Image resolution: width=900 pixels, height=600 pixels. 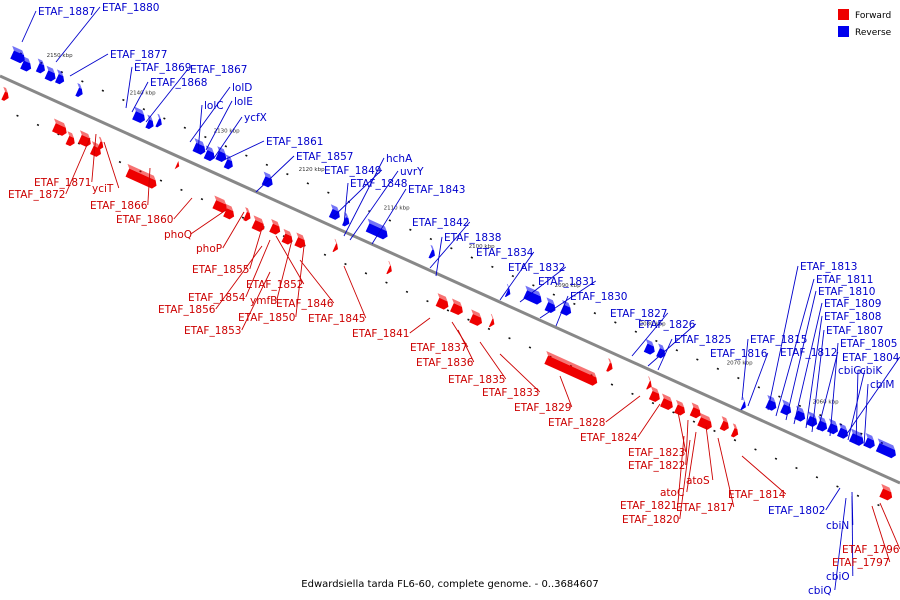 What do you see at coordinates (130, 8) in the screenshot?
I see `gene-label-etaf-1880: ETAF_1880` at bounding box center [130, 8].